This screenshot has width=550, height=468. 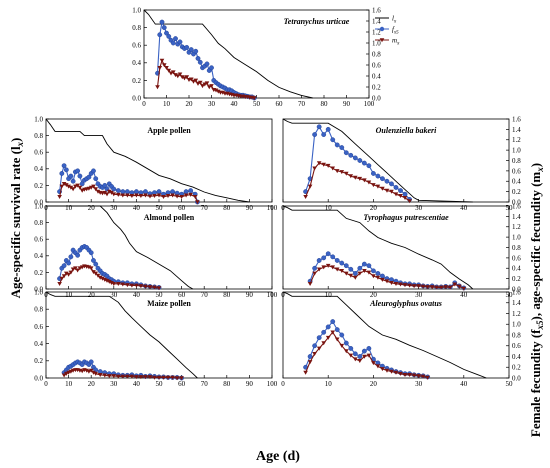 What do you see at coordinates (516, 269) in the screenshot?
I see `y-tick-label-right: 0.4` at bounding box center [516, 269].